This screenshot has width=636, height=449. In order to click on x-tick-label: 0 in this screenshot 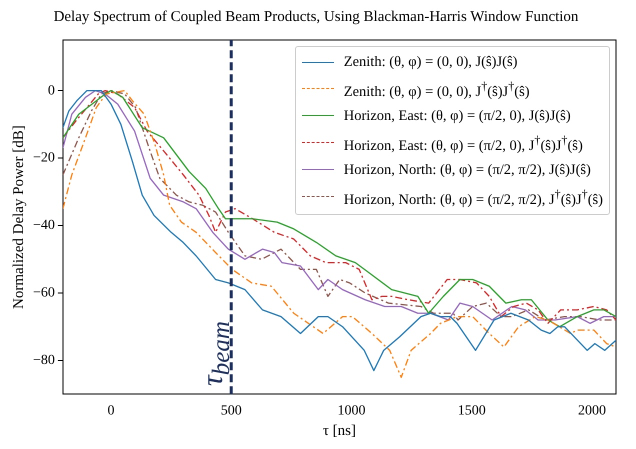, I will do `click(110, 410)`.